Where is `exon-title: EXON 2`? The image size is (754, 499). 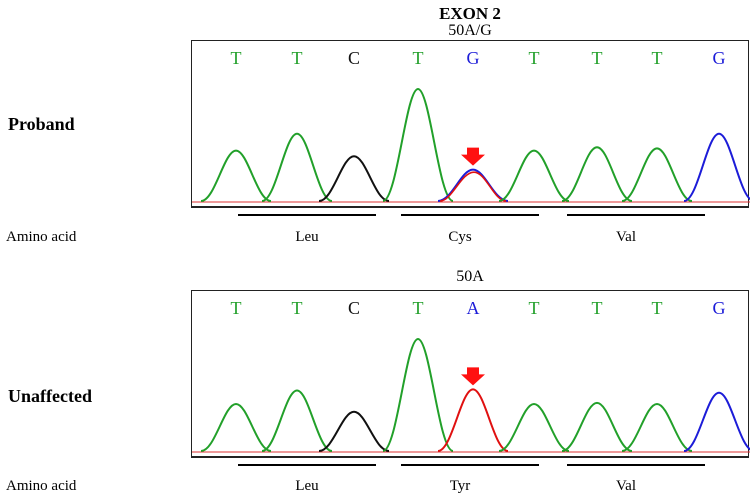 exon-title: EXON 2 is located at coordinates (470, 13).